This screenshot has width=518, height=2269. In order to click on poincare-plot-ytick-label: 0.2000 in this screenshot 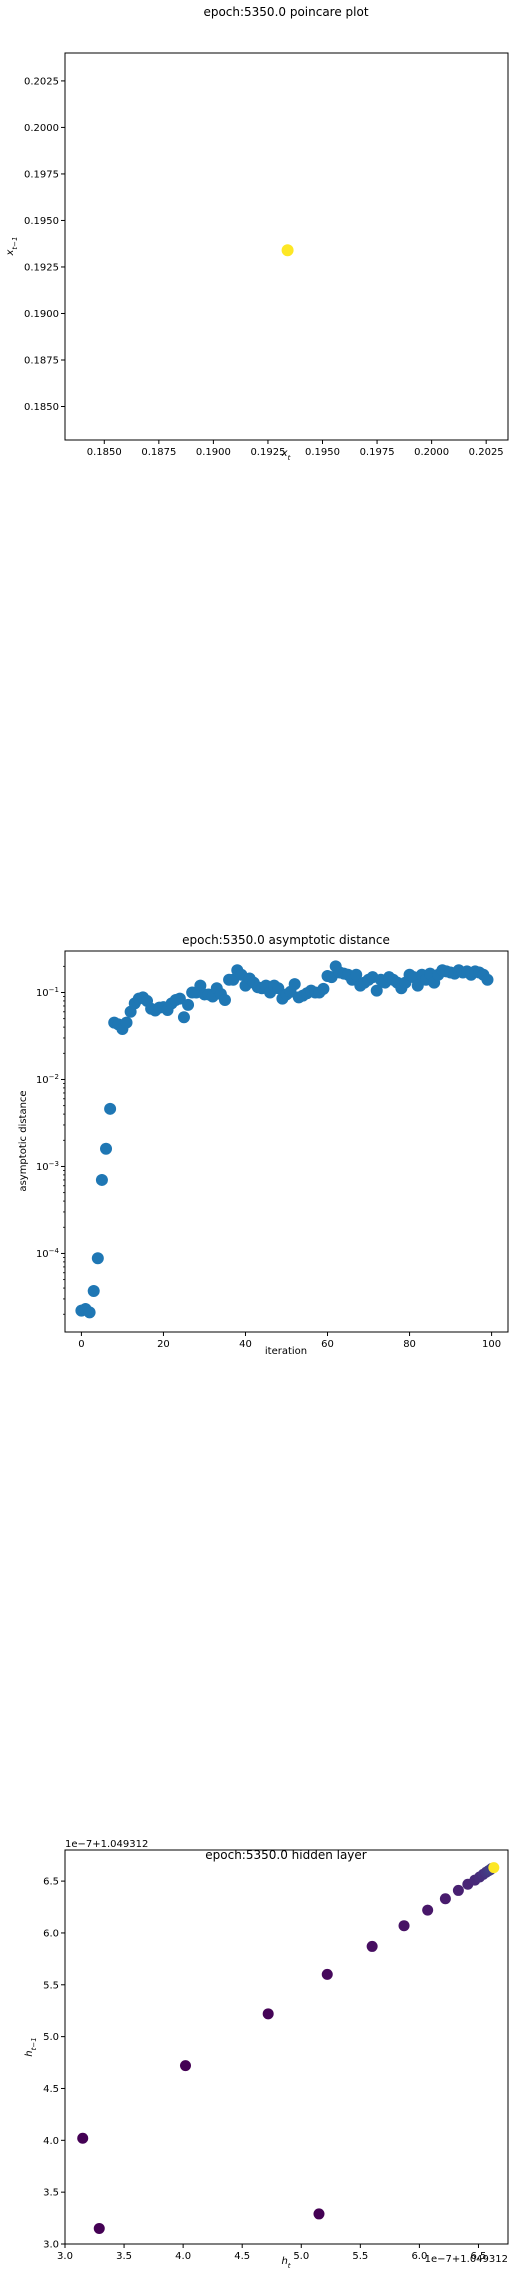, I will do `click(41, 128)`.